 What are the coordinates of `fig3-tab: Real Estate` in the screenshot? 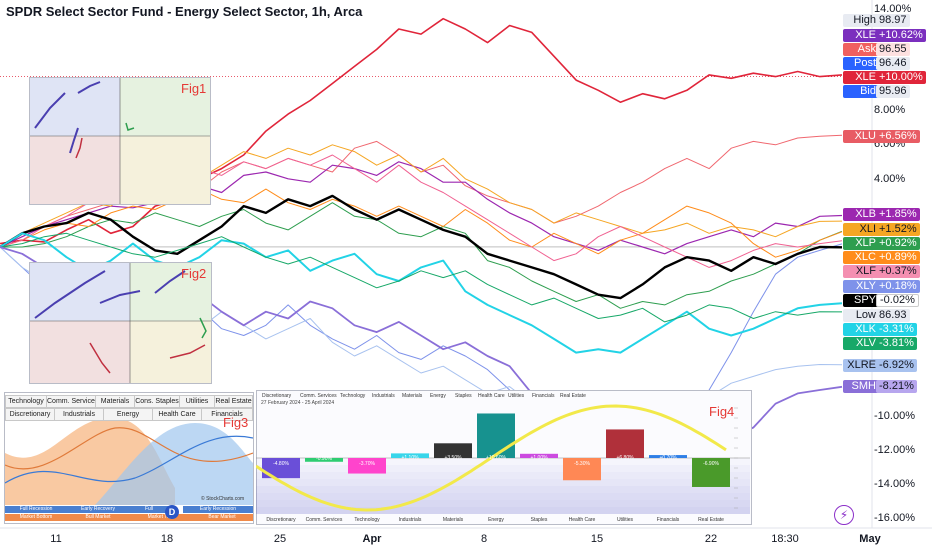 It's located at (233, 401).